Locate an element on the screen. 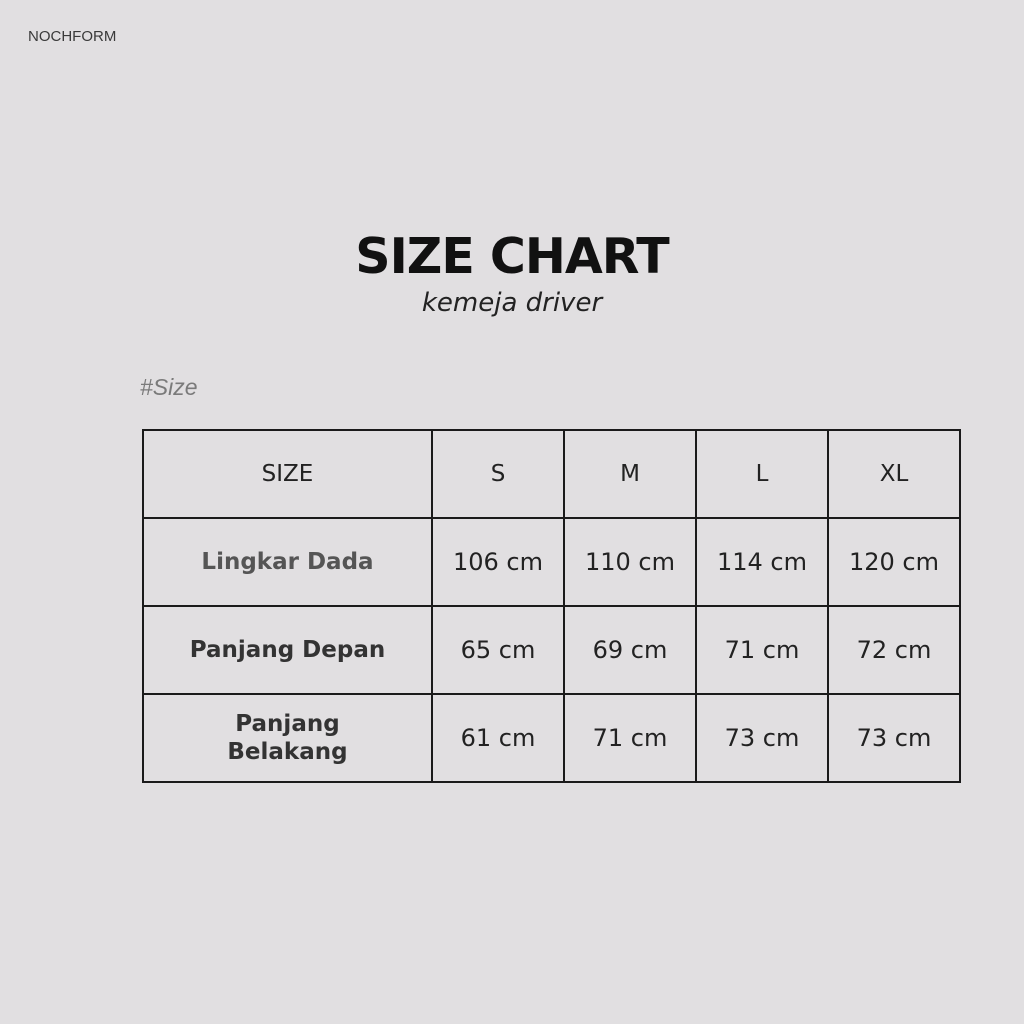 The image size is (1024, 1024). page-title: SIZE CHART is located at coordinates (512, 256).